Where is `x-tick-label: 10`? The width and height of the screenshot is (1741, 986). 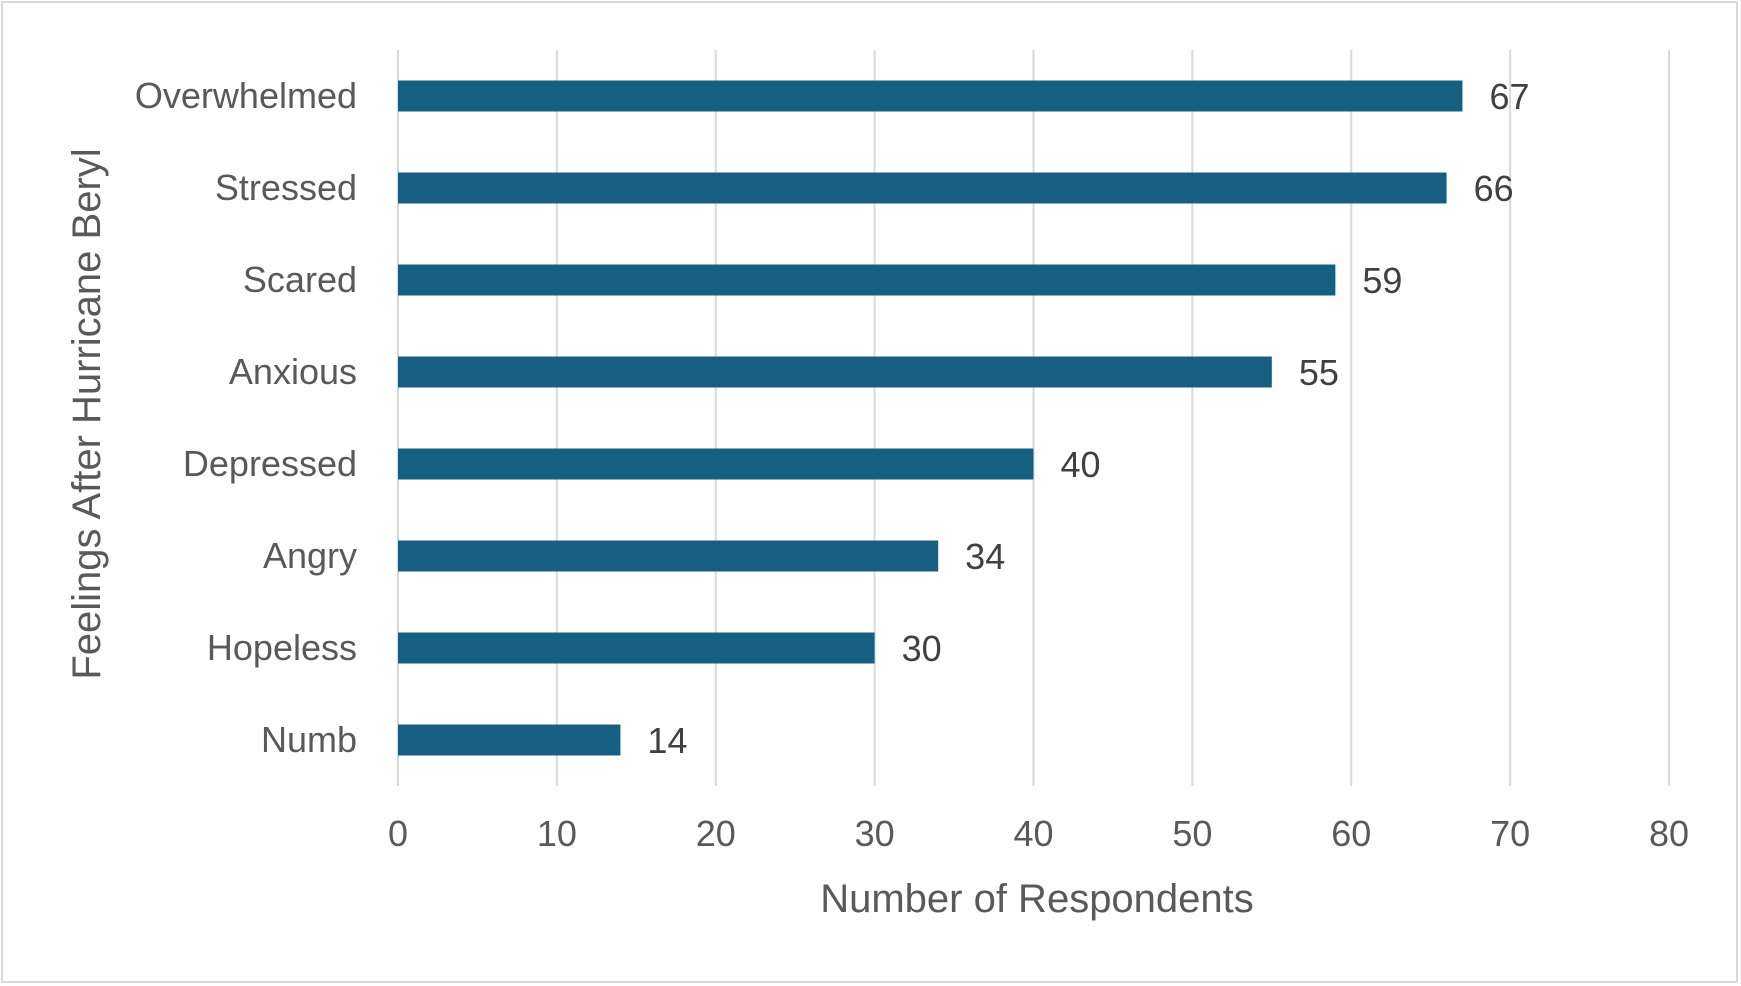 x-tick-label: 10 is located at coordinates (557, 833).